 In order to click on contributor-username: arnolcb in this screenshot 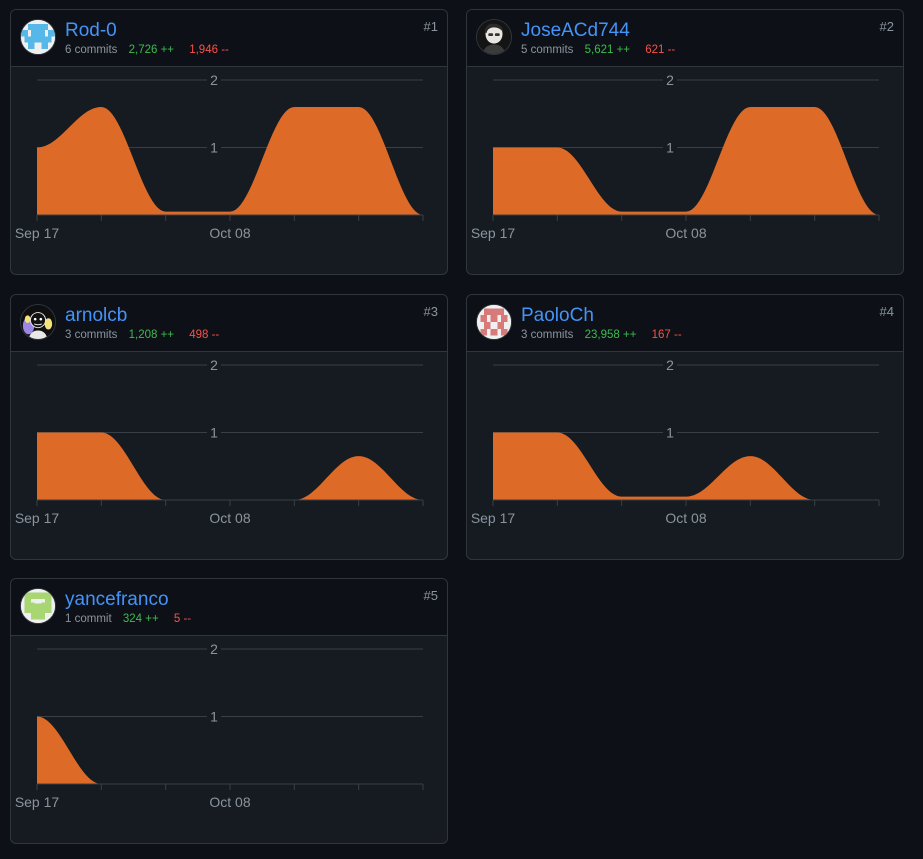, I will do `click(96, 315)`.